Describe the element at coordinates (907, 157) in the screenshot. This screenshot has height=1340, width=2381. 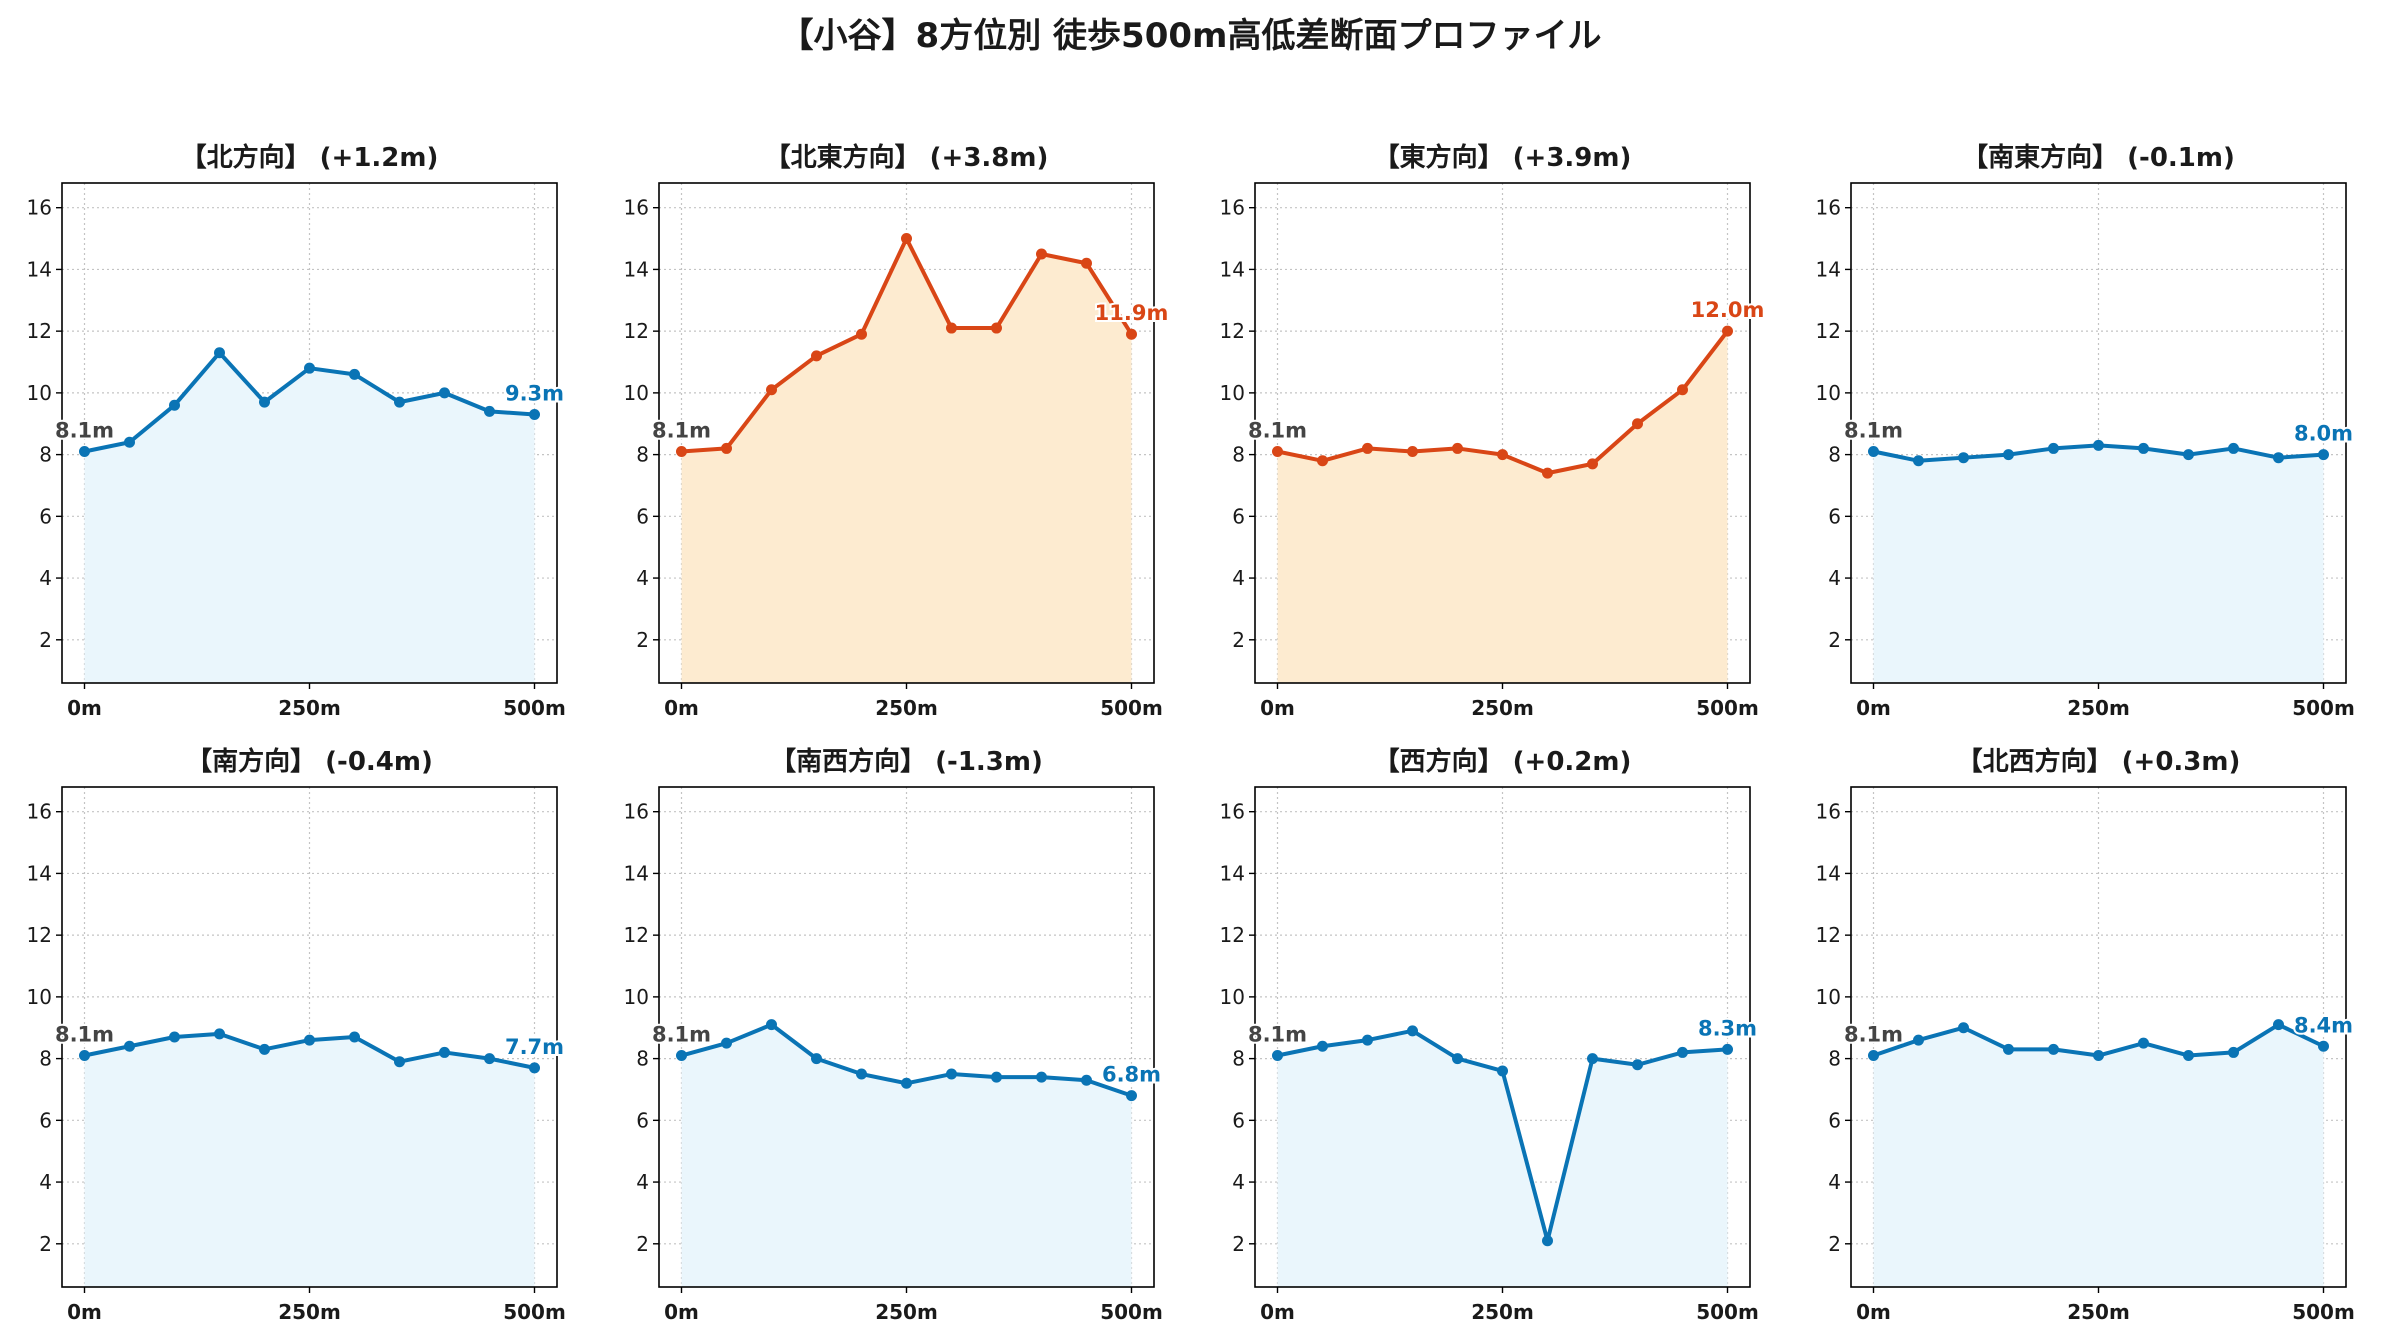
I see `subplot-title: 【北東方向】 (+3.8m)` at that location.